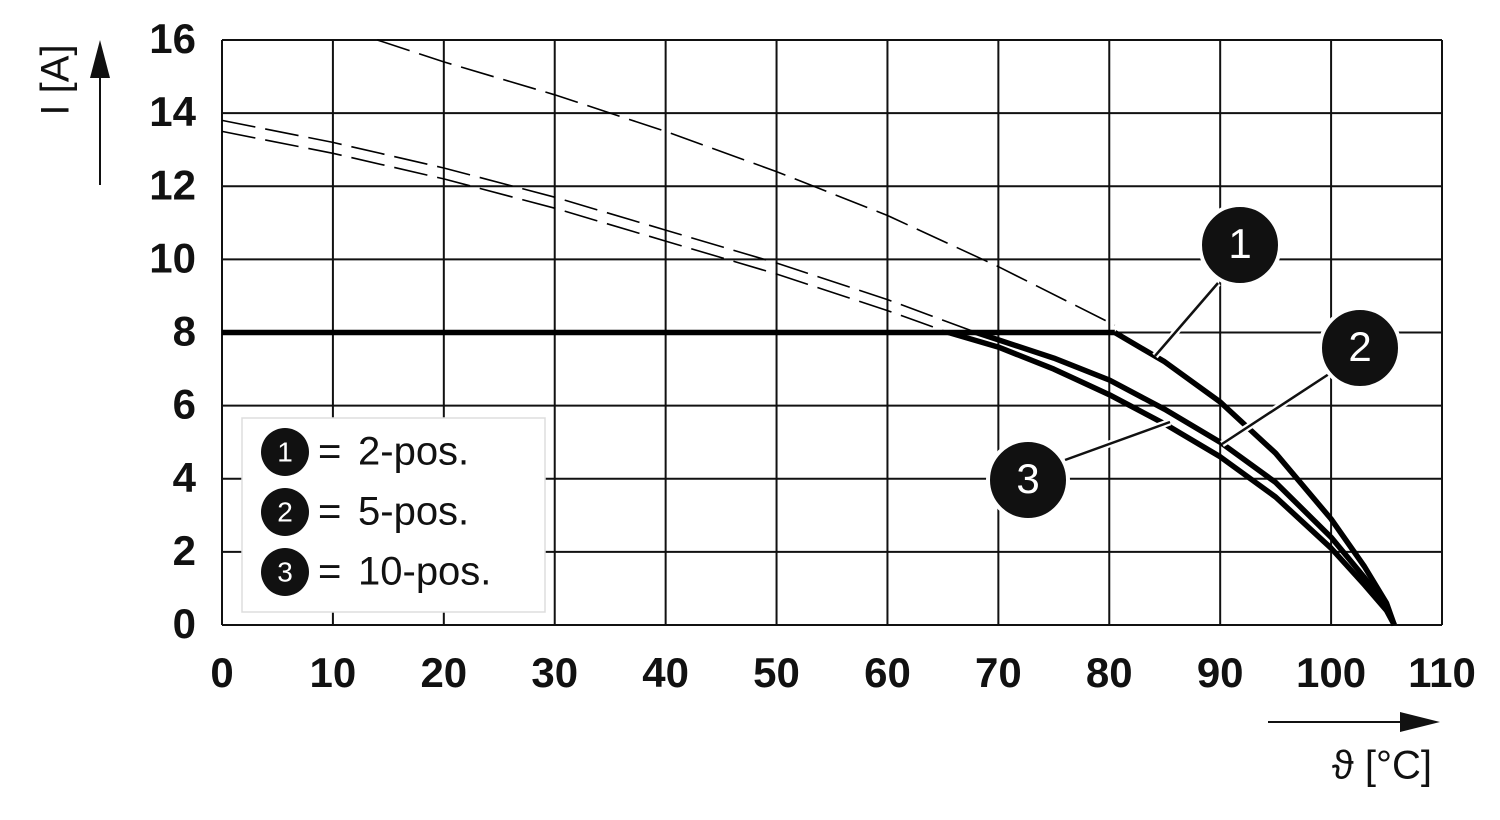  I want to click on callout-label: 1, so click(1239, 243).